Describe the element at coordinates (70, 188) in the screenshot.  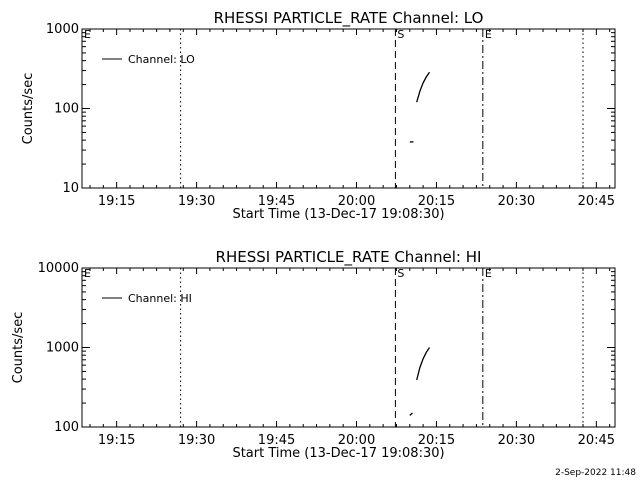
I see `y-tick-label: 10` at that location.